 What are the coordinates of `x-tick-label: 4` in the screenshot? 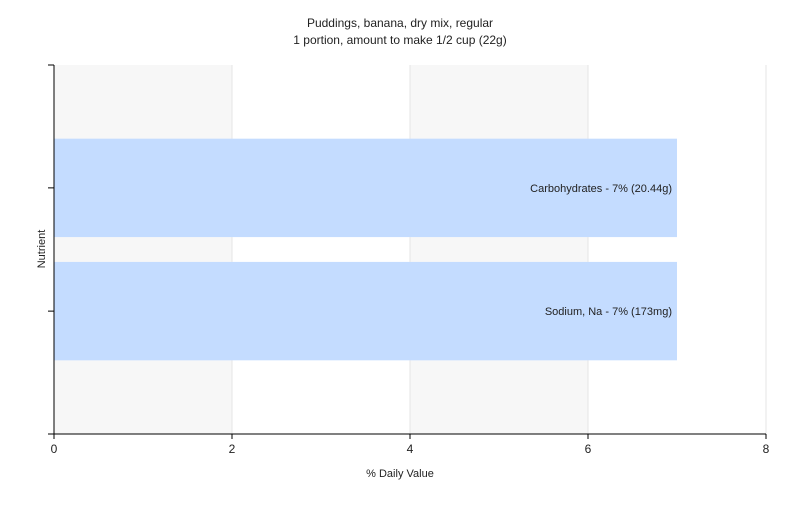 It's located at (410, 449).